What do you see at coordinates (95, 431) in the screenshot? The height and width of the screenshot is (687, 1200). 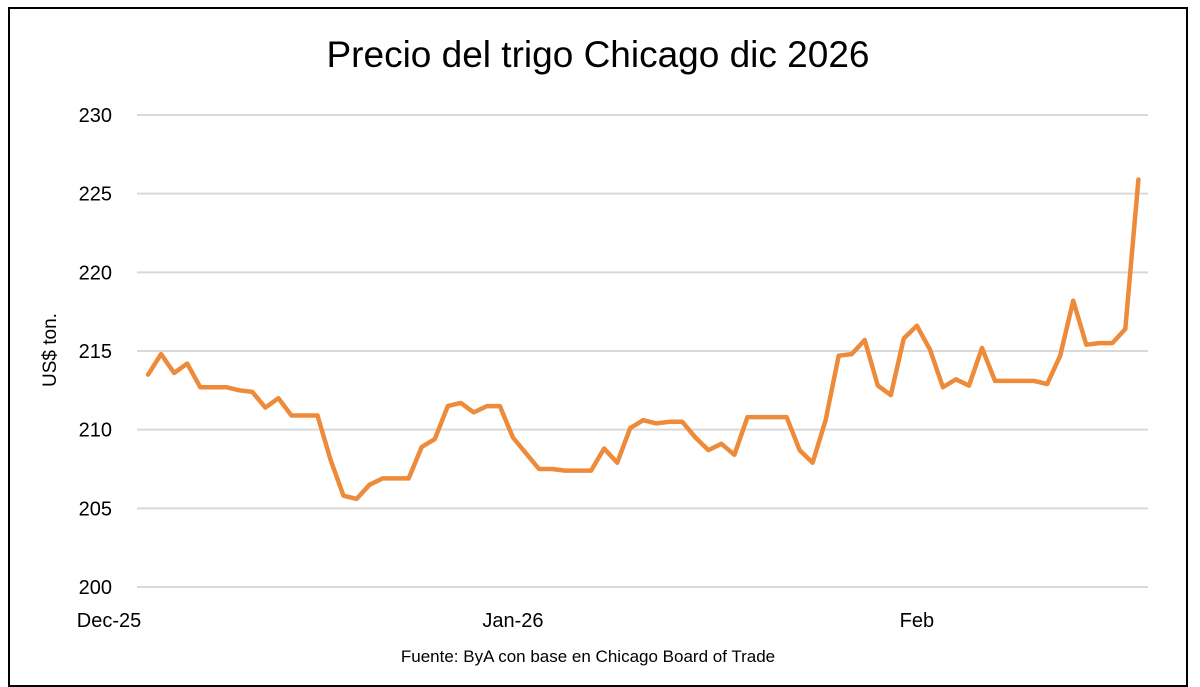 I see `y-tick-label: 210` at bounding box center [95, 431].